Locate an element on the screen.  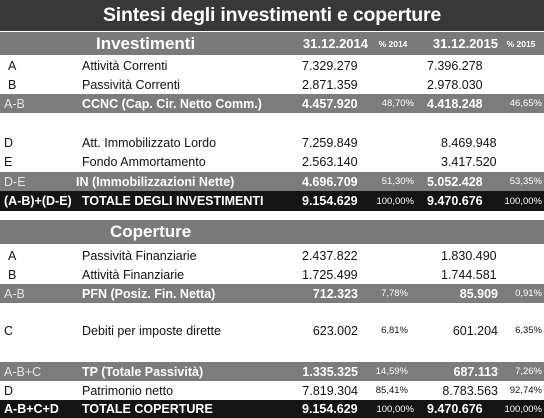
value-2014: 2.871.359 is located at coordinates (330, 84).